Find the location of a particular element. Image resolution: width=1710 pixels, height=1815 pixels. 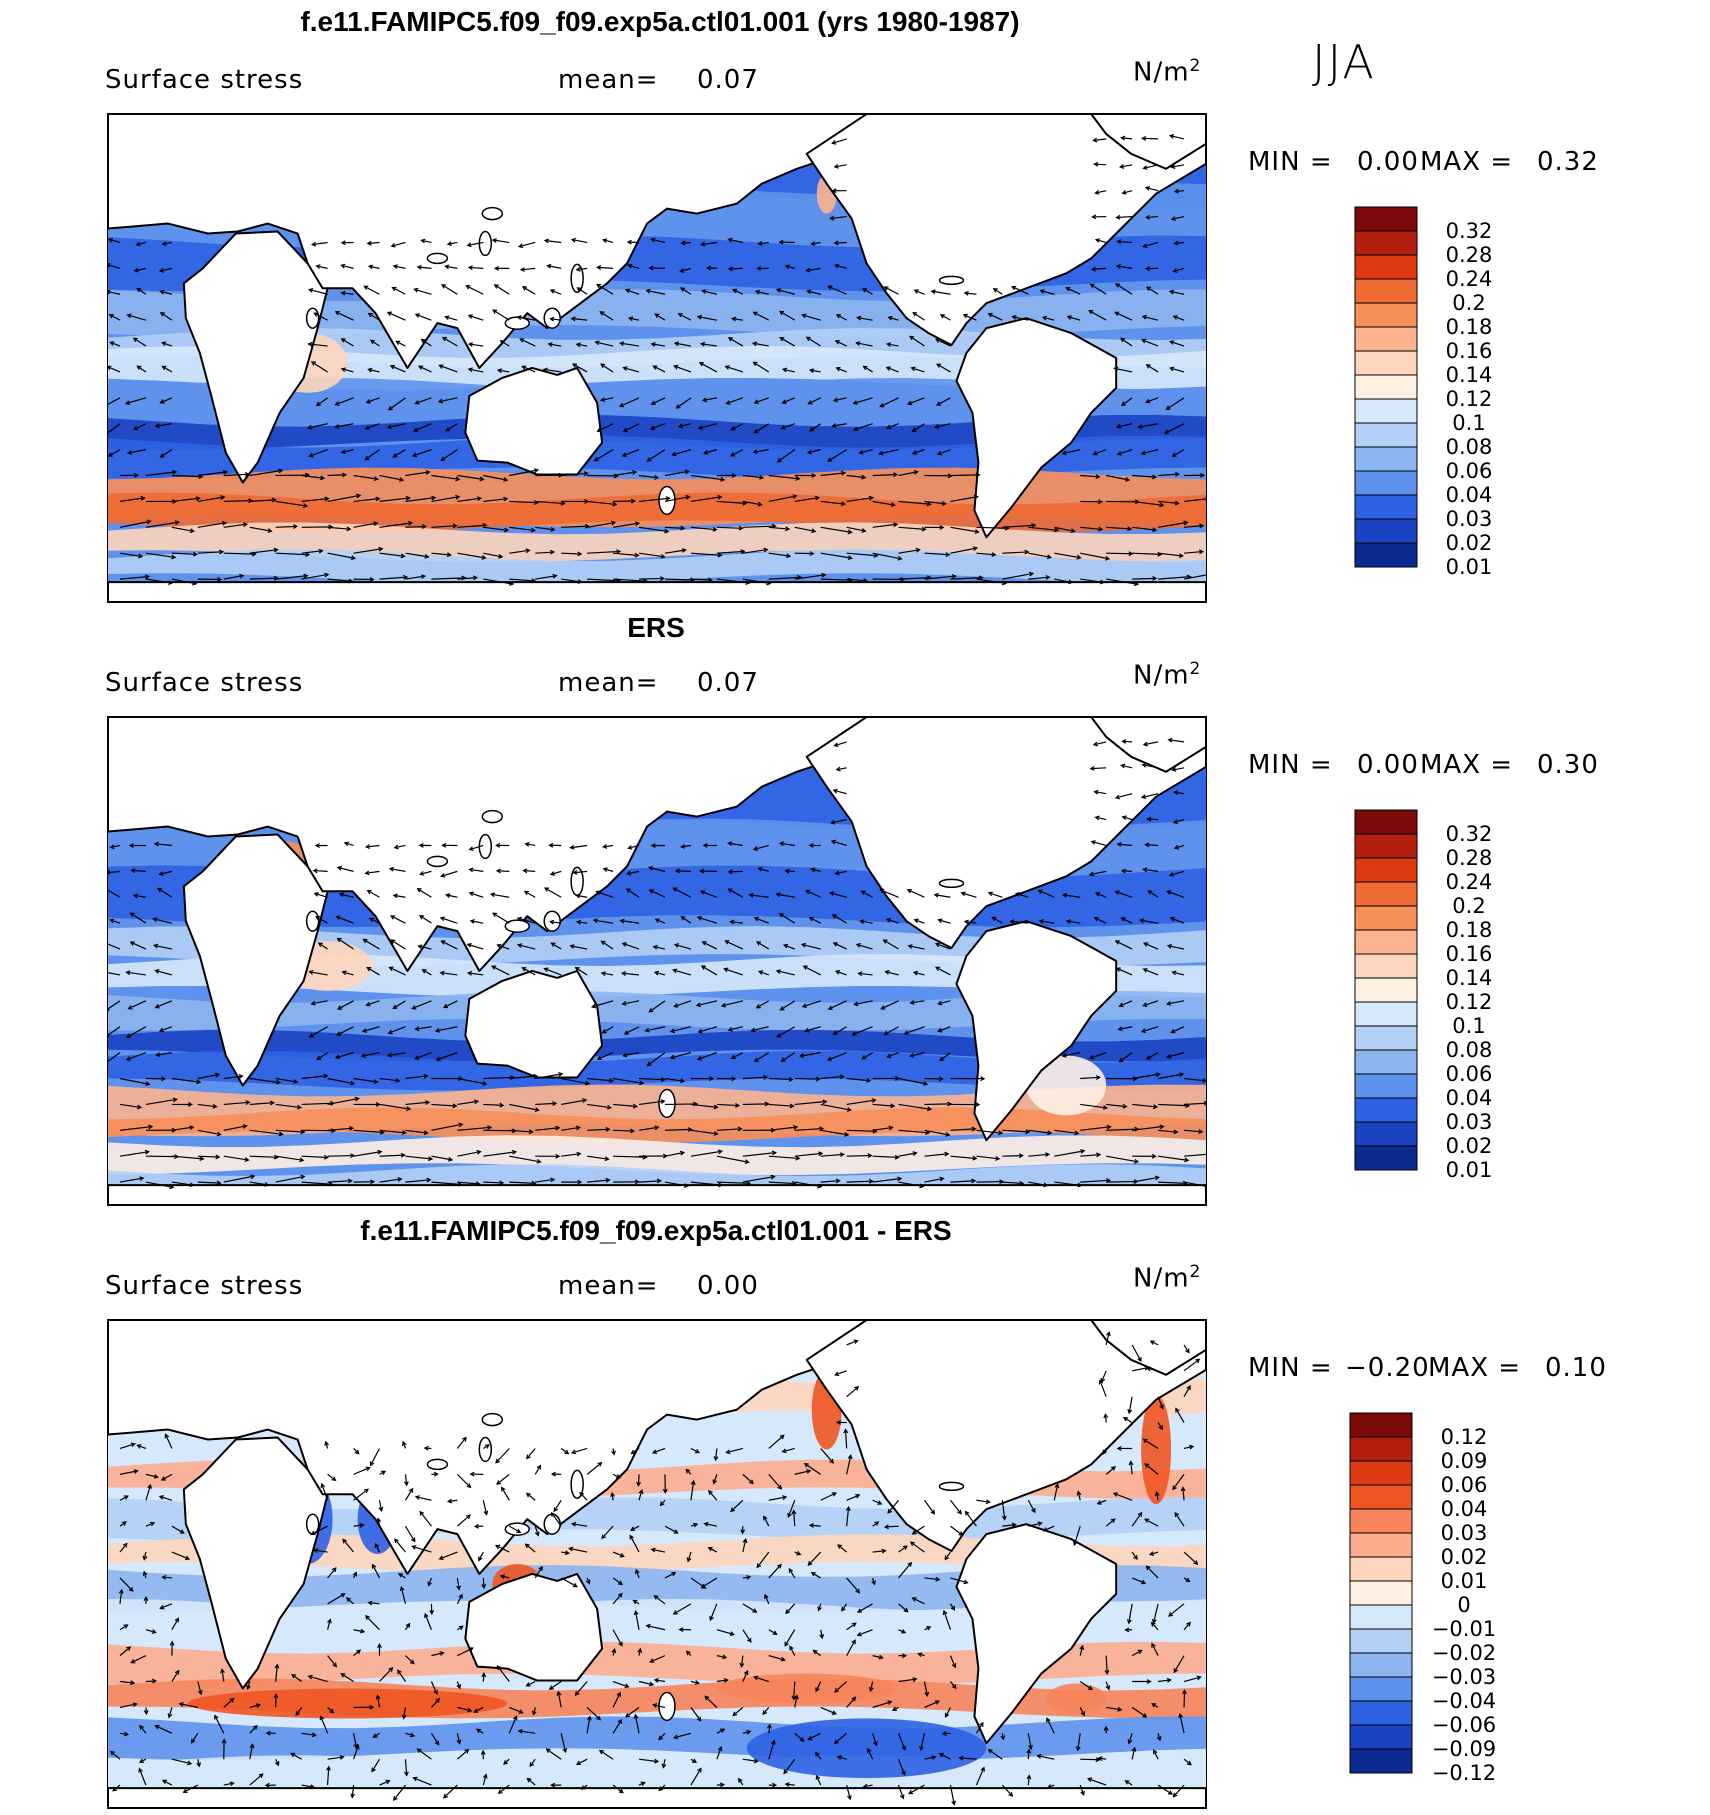

colorbar-tick-label: 0.03 is located at coordinates (1464, 1533).